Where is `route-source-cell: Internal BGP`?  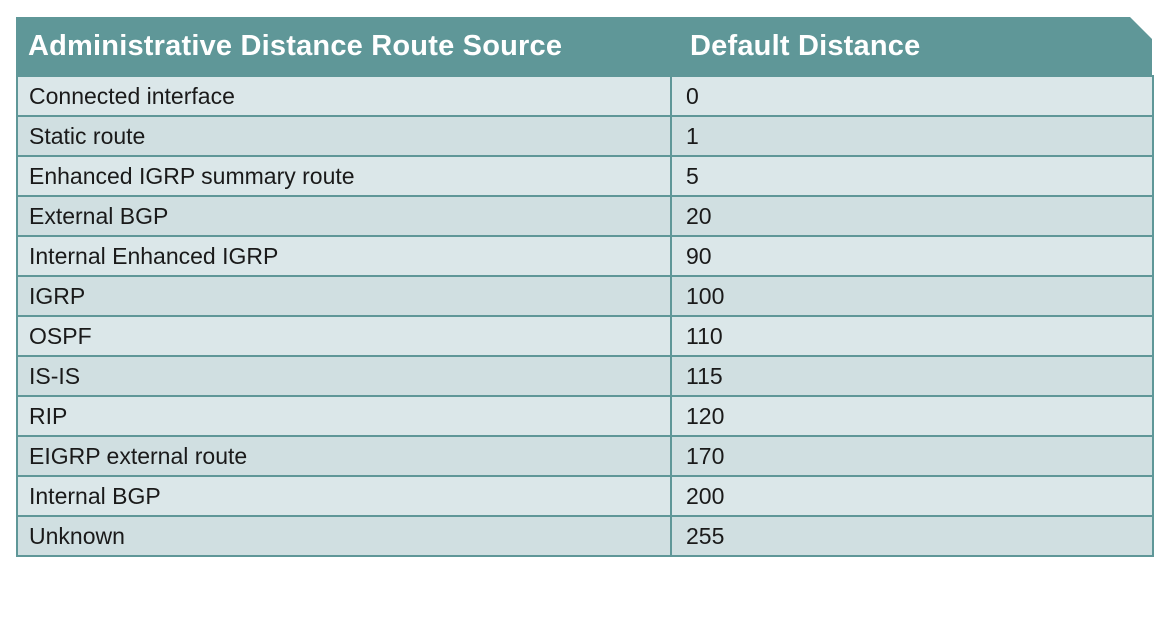 route-source-cell: Internal BGP is located at coordinates (344, 496).